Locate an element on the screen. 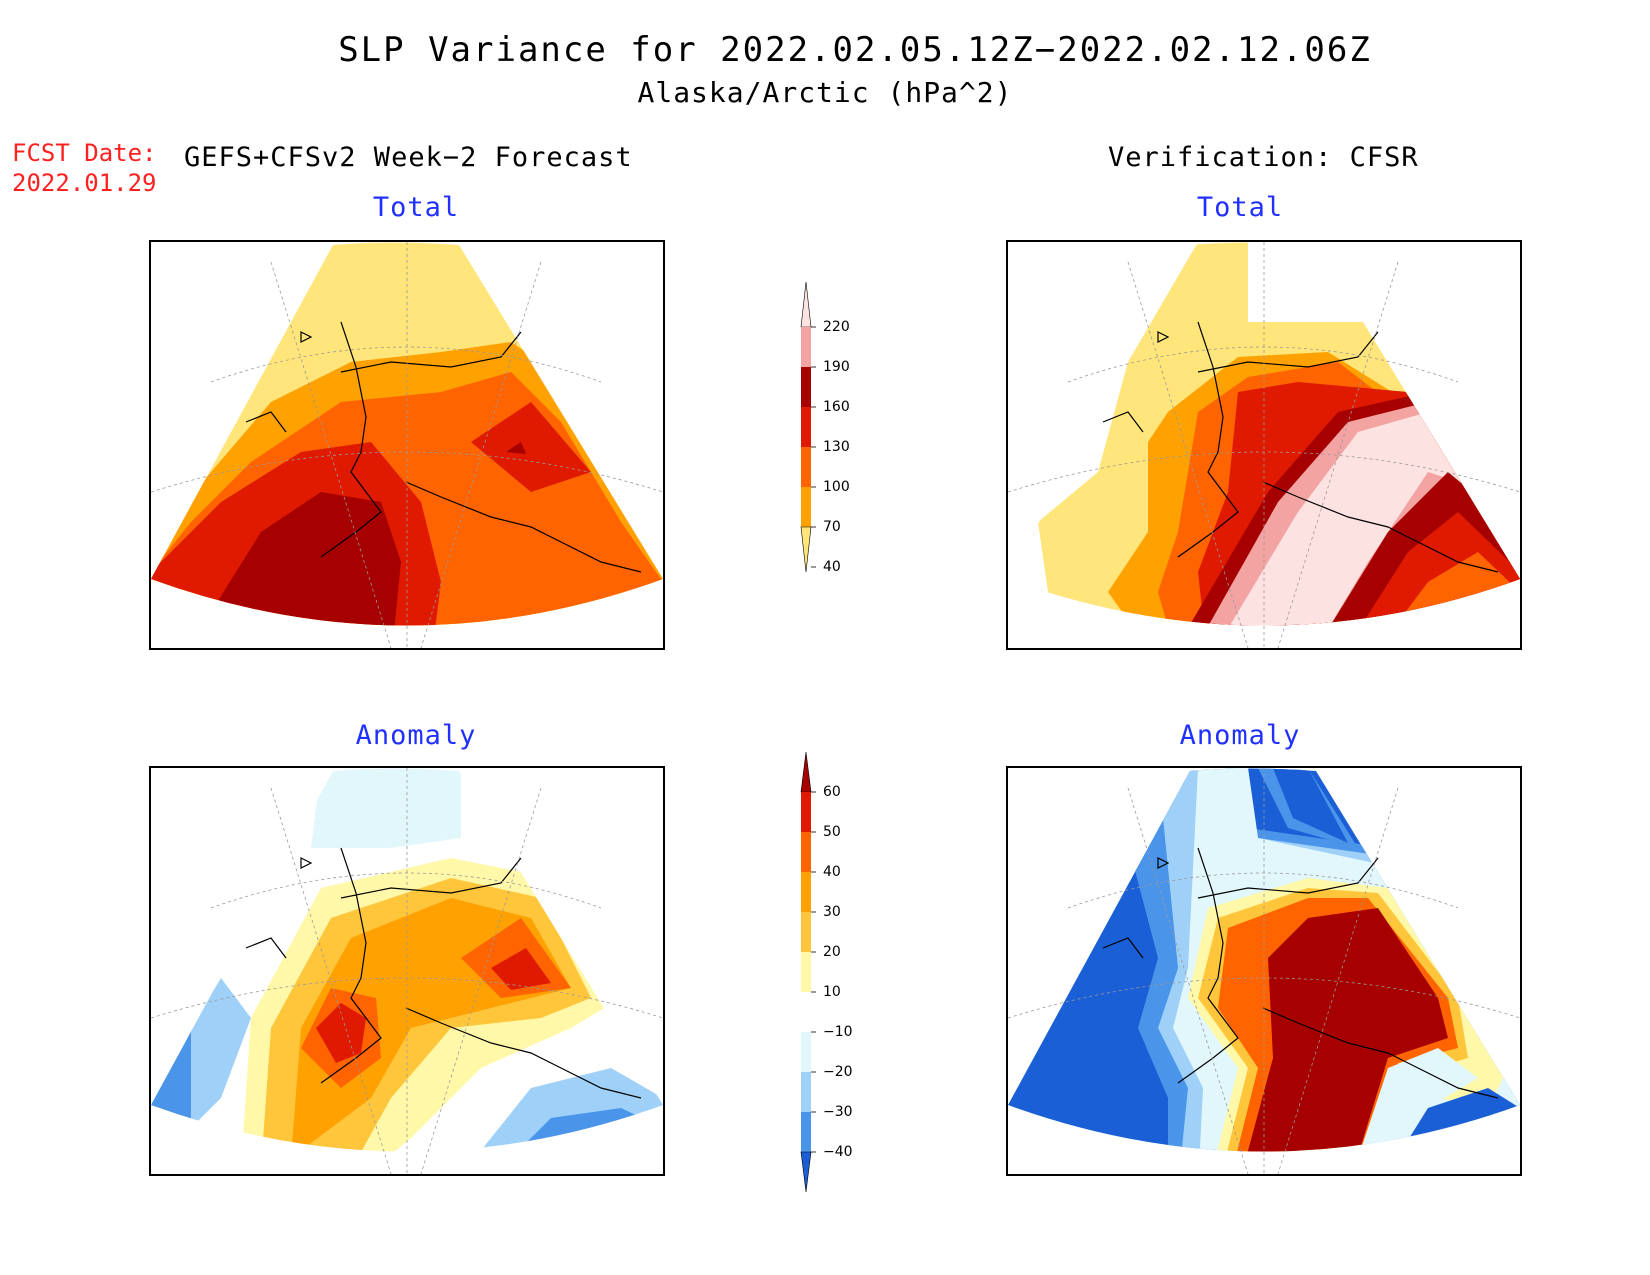 The image size is (1650, 1275). forecast-total-map-svg is located at coordinates (407, 445).